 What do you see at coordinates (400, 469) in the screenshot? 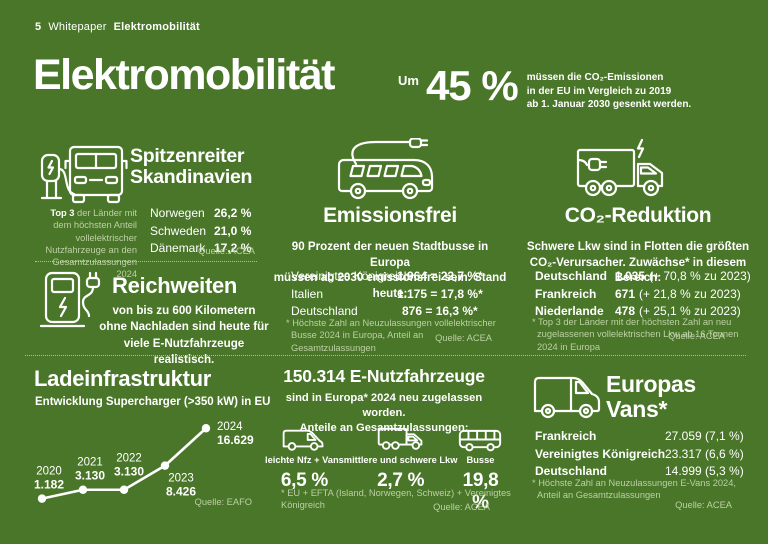
I see `category-trucks: mittlere und schwere Lkw 2,7 %` at bounding box center [400, 469].